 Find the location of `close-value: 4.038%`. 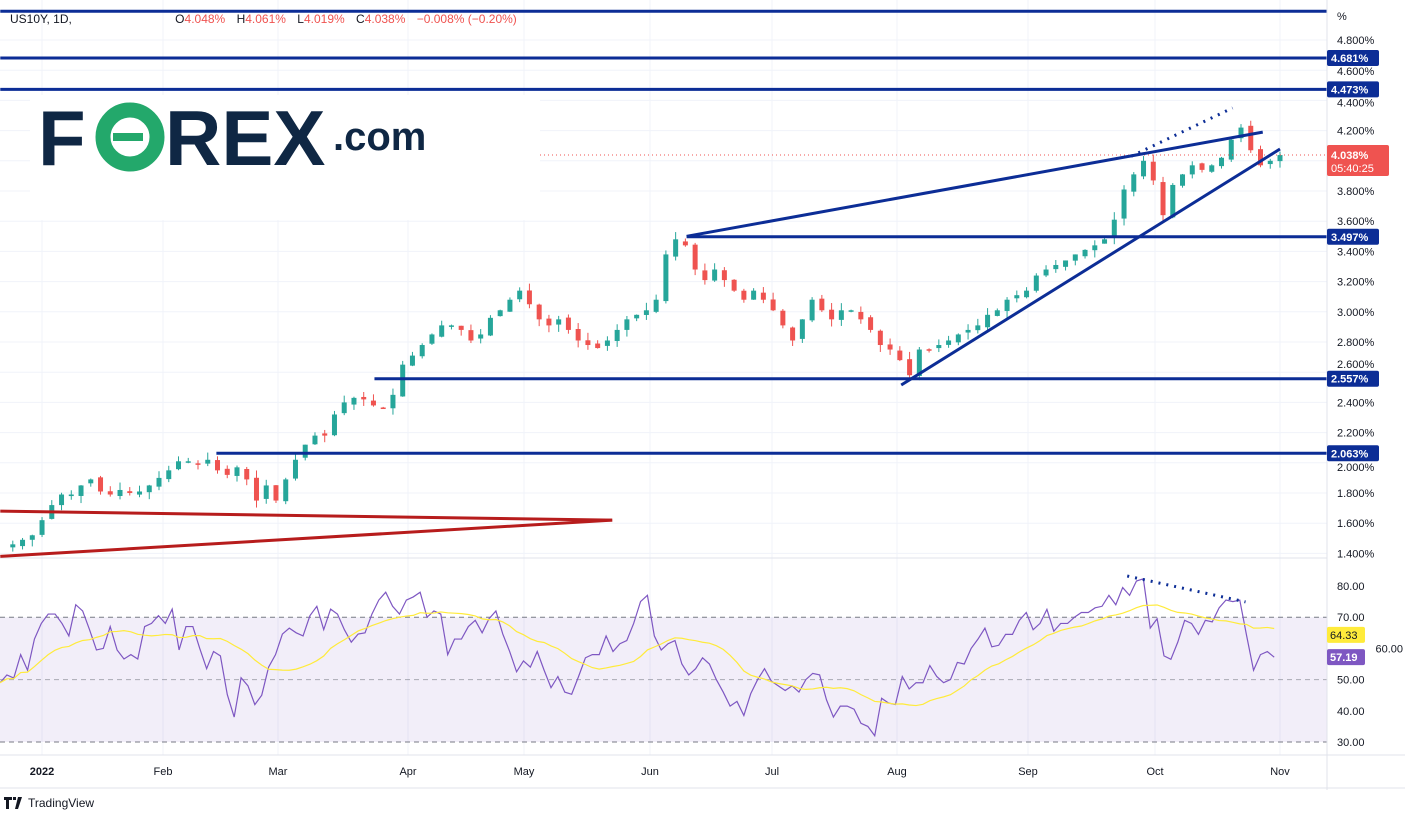

close-value: 4.038% is located at coordinates (385, 19).